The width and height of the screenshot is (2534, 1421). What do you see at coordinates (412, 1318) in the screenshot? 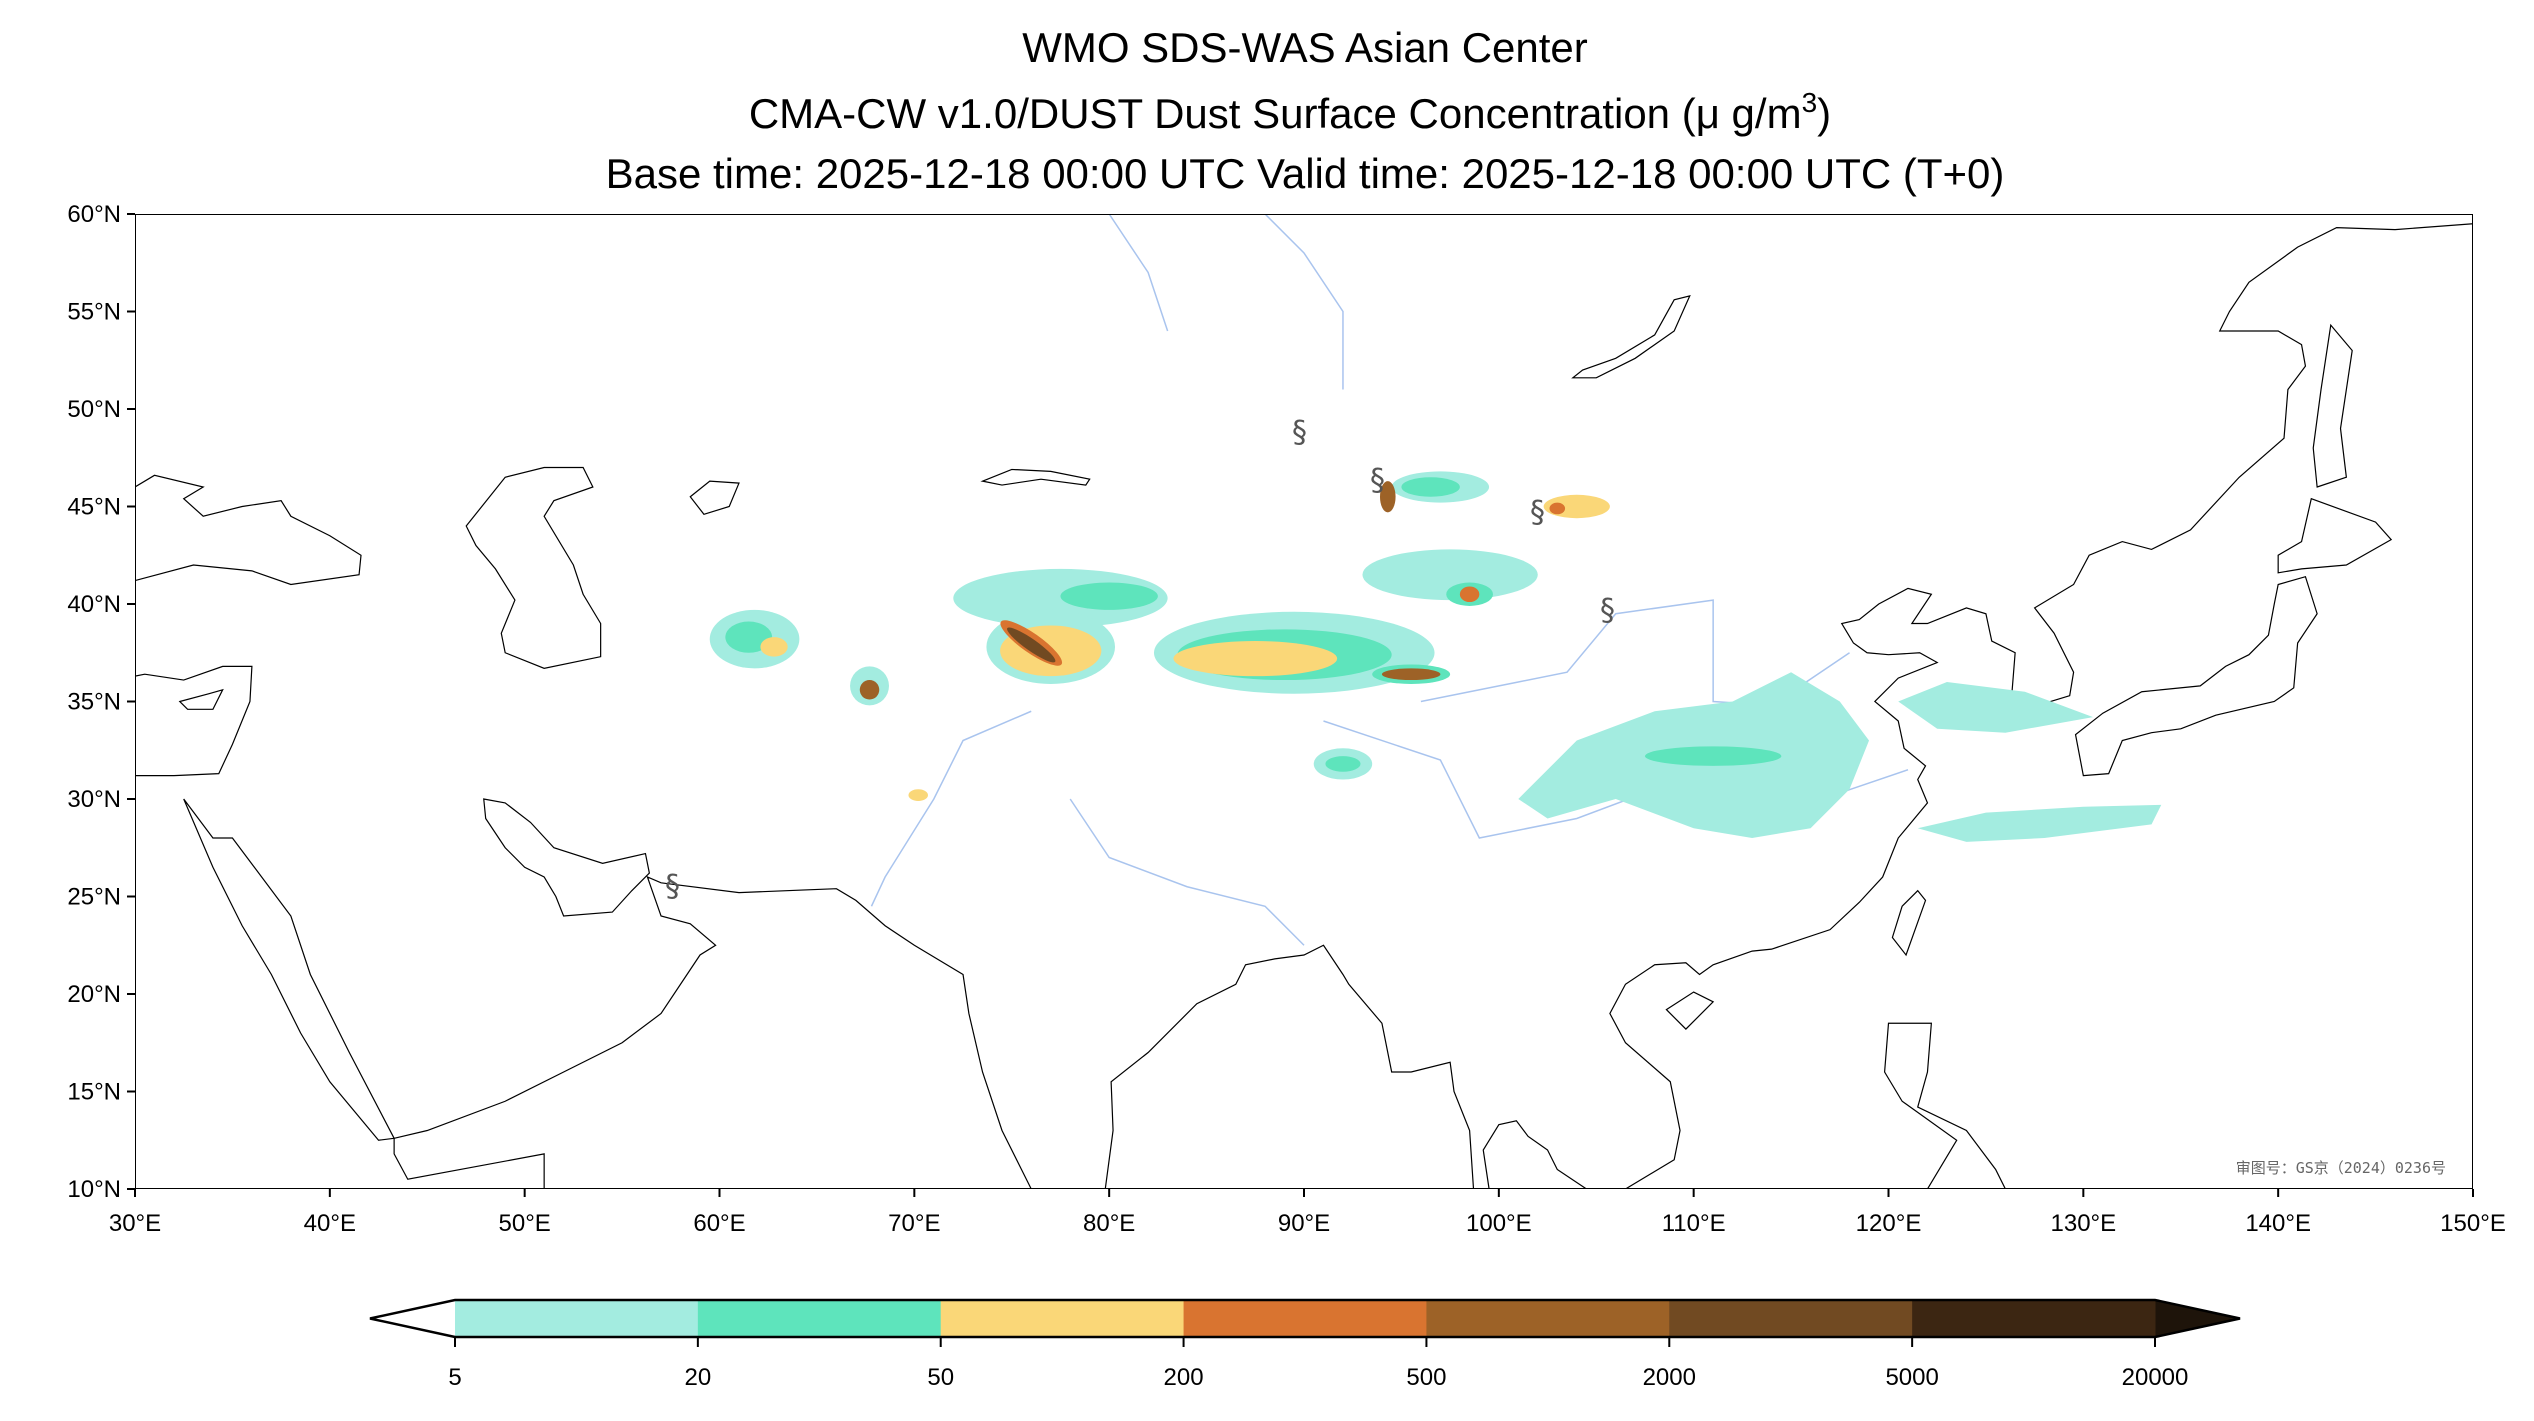
I see `colorbar-under-arrow` at bounding box center [412, 1318].